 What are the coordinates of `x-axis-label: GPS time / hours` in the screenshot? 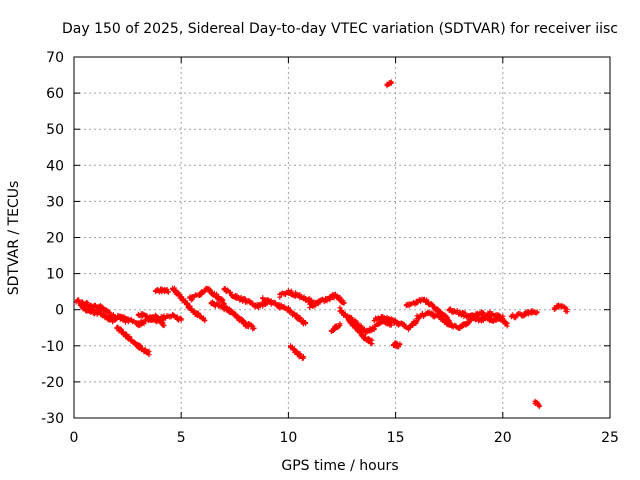 It's located at (339, 466).